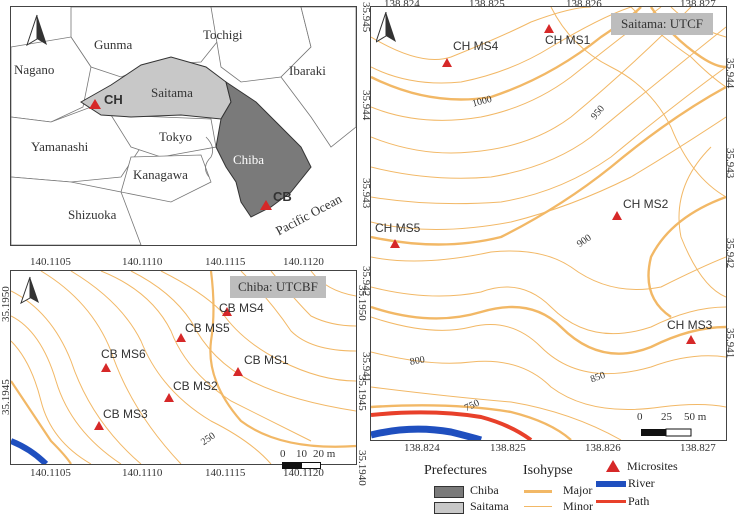  Describe the element at coordinates (60, 464) in the screenshot. I see `chiba-contour-label-200: 200` at that location.